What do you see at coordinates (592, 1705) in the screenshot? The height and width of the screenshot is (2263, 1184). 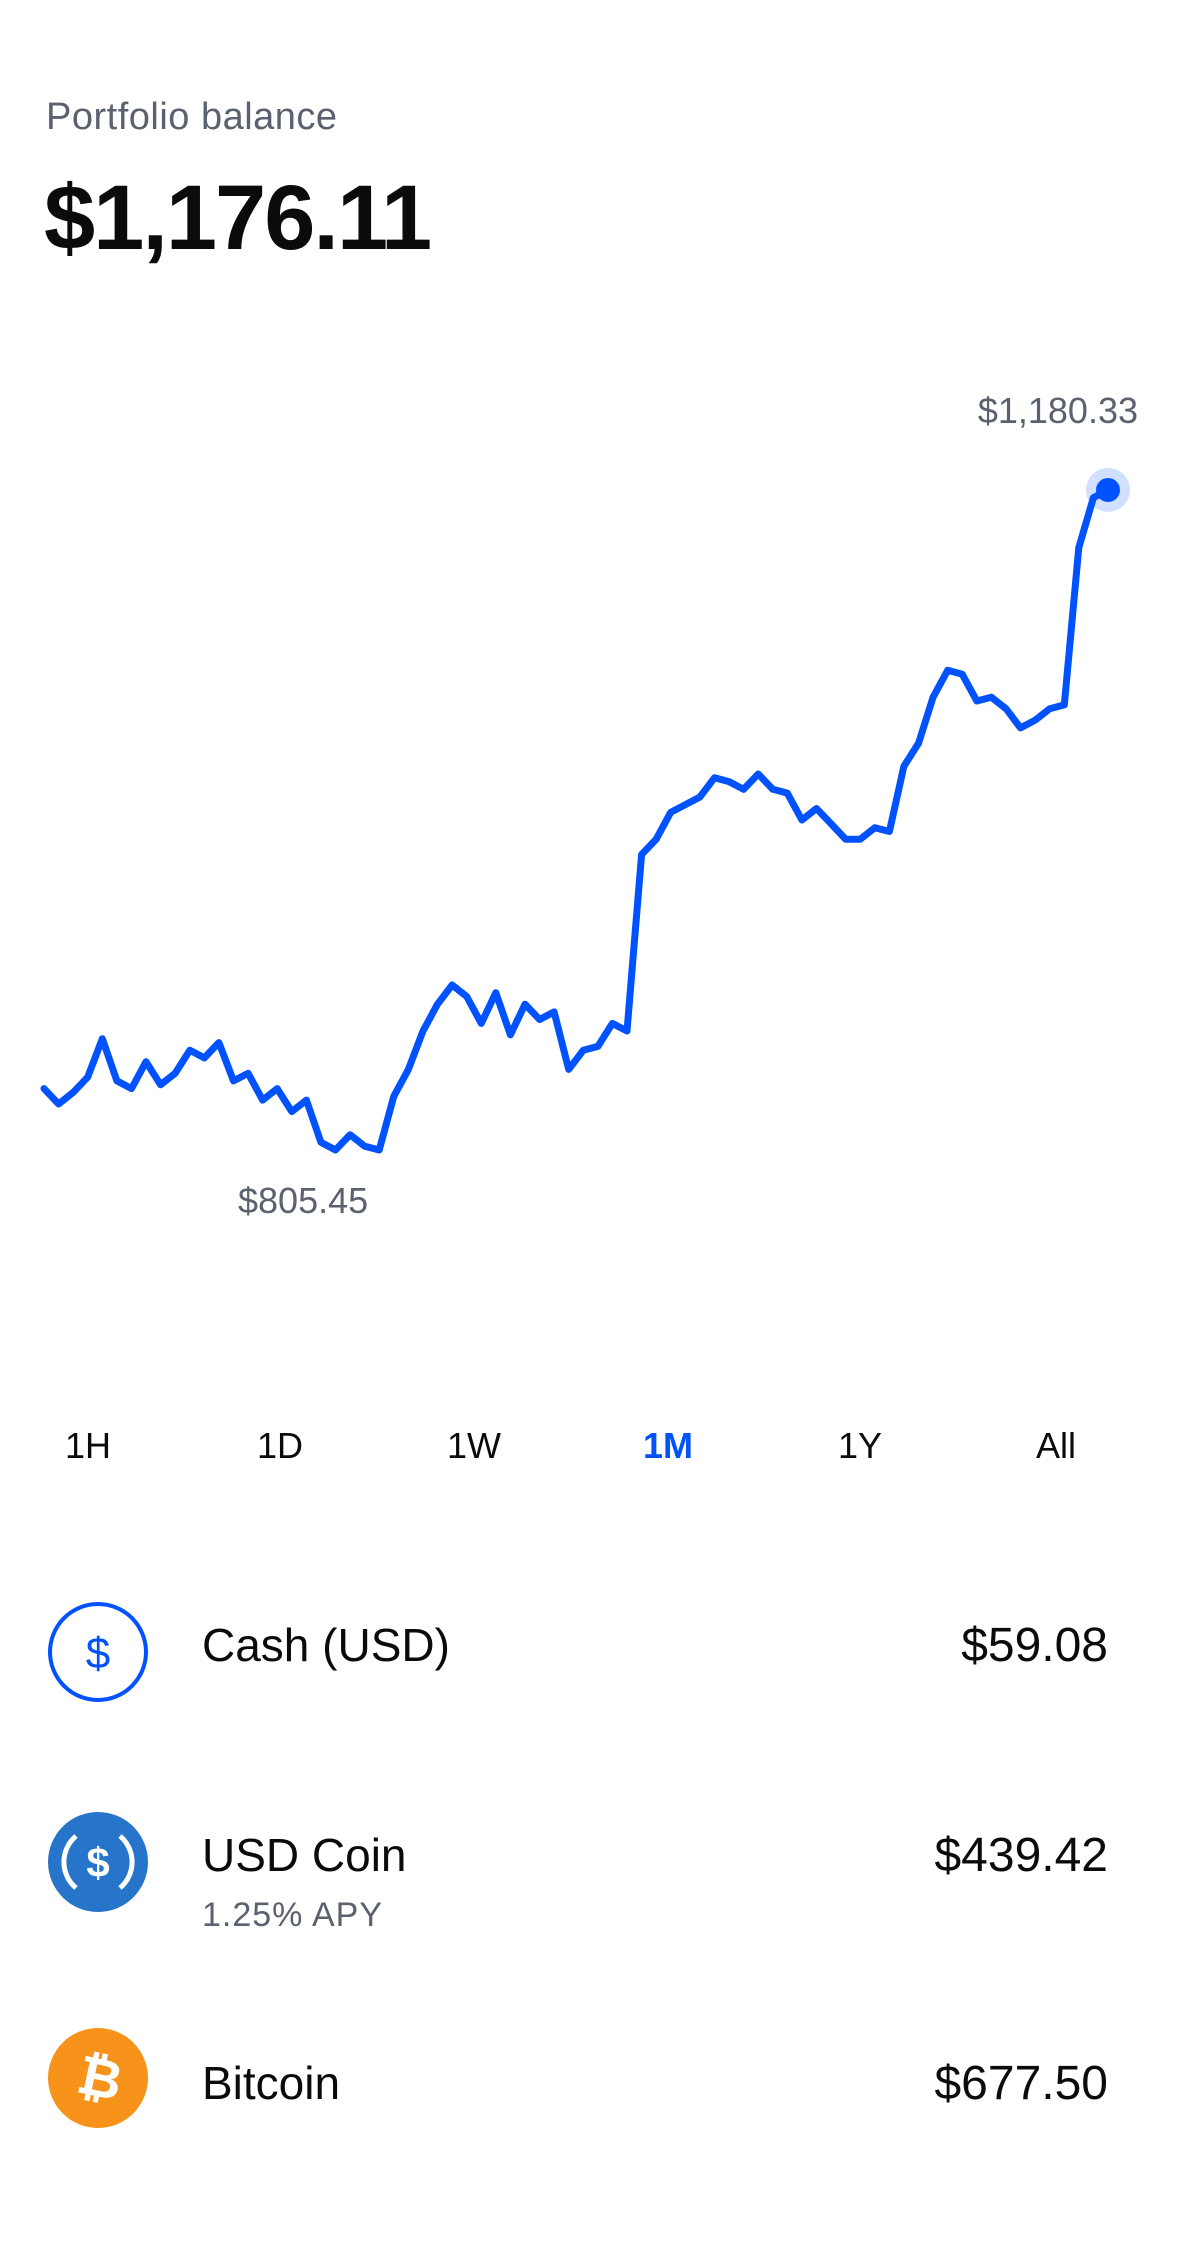 I see `asset-row-cash: $ Cash (USD) $59.08` at bounding box center [592, 1705].